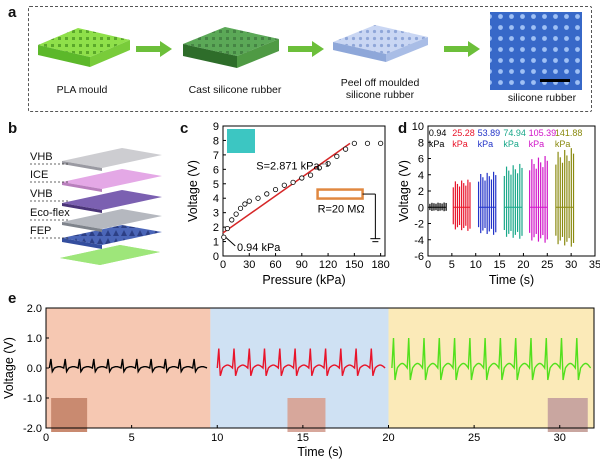 The width and height of the screenshot is (600, 460). Describe the element at coordinates (216, 257) in the screenshot. I see `c-ytick-label: 0` at that location.